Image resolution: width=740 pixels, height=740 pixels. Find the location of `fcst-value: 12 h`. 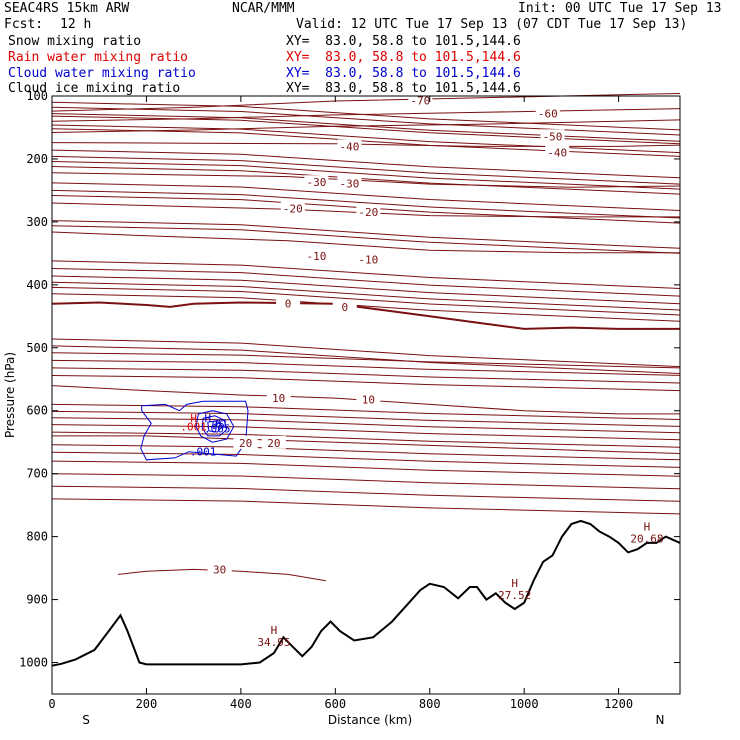

fcst-value: 12 h is located at coordinates (76, 24).